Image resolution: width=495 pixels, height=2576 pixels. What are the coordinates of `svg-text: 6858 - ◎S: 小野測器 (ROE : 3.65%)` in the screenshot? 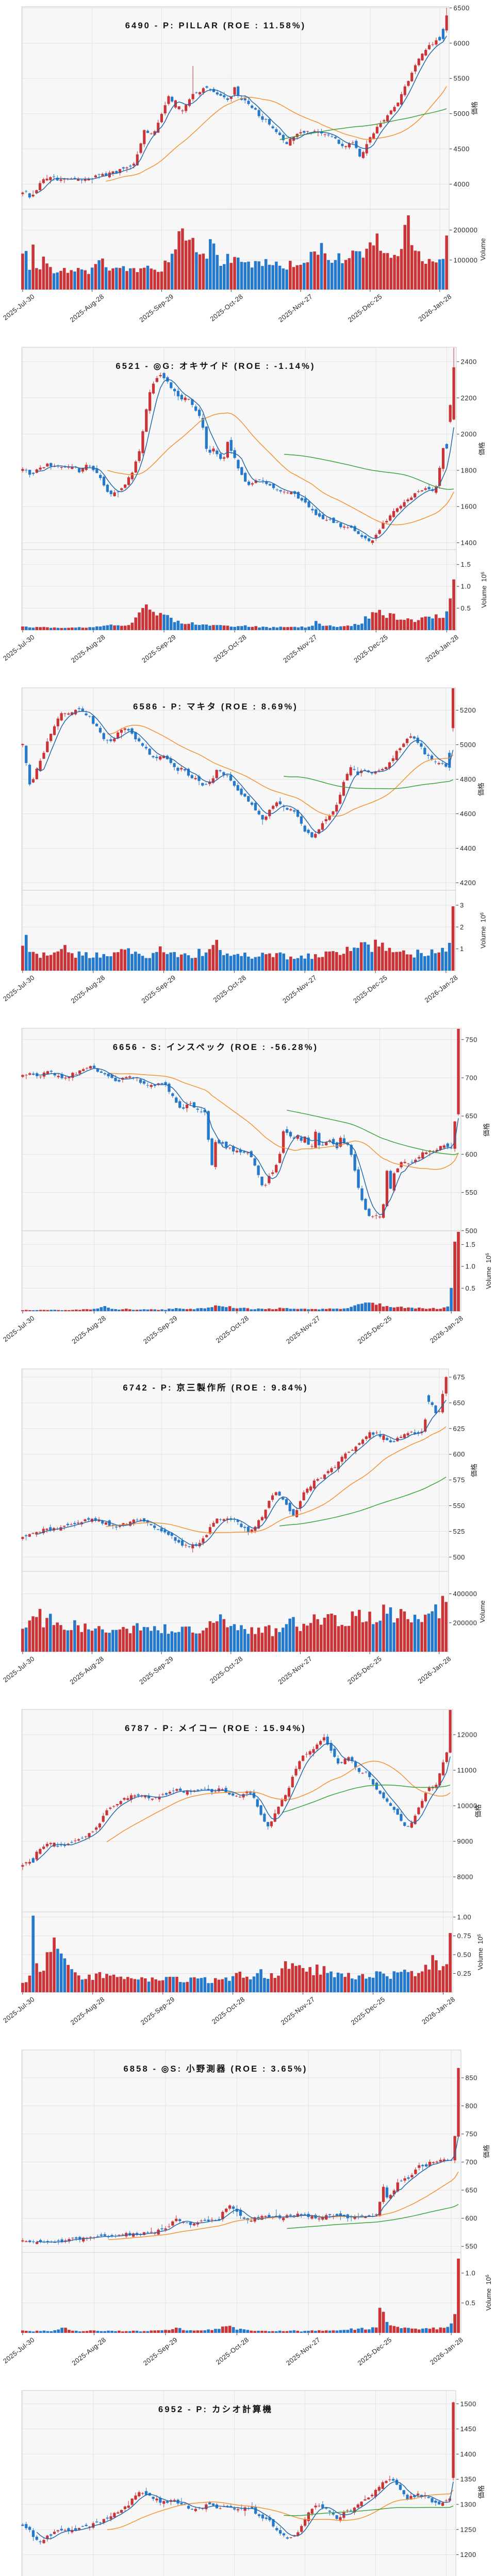 It's located at (215, 2068).